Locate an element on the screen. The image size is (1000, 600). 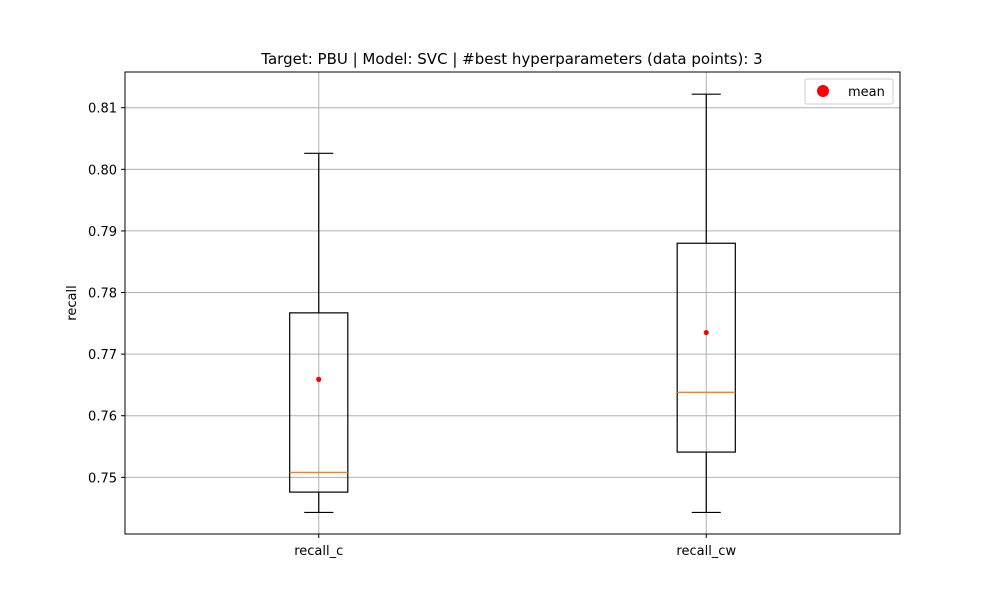
y-axis: 0.75 0.76 0.77 0.78 0.79 0.80 0.81 is located at coordinates (106, 294).